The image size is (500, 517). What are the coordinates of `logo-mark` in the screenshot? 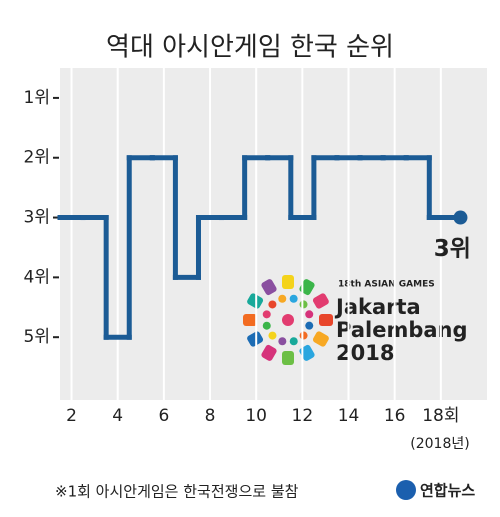 It's located at (406, 490).